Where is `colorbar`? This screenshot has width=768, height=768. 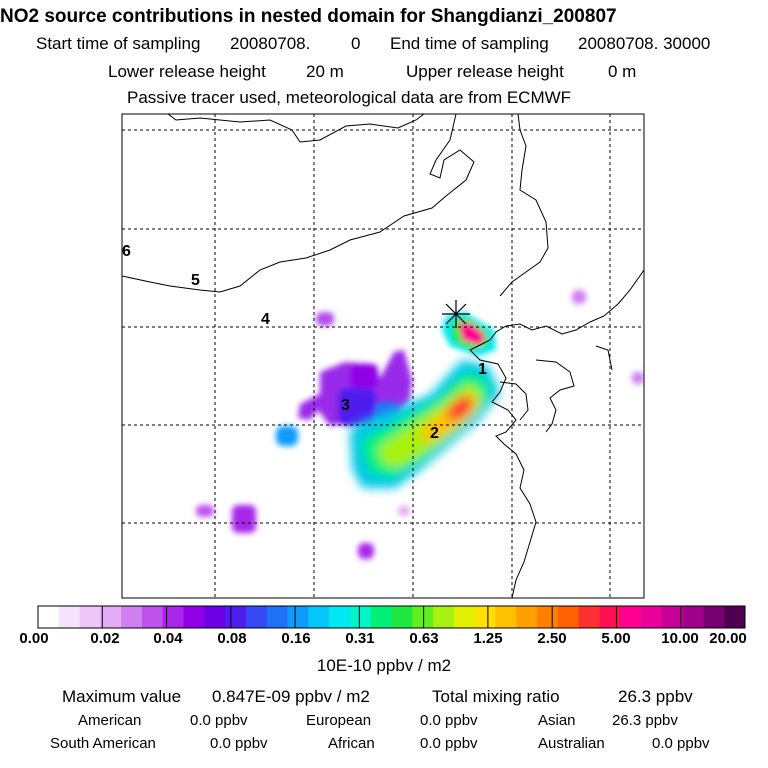
colorbar is located at coordinates (391, 617).